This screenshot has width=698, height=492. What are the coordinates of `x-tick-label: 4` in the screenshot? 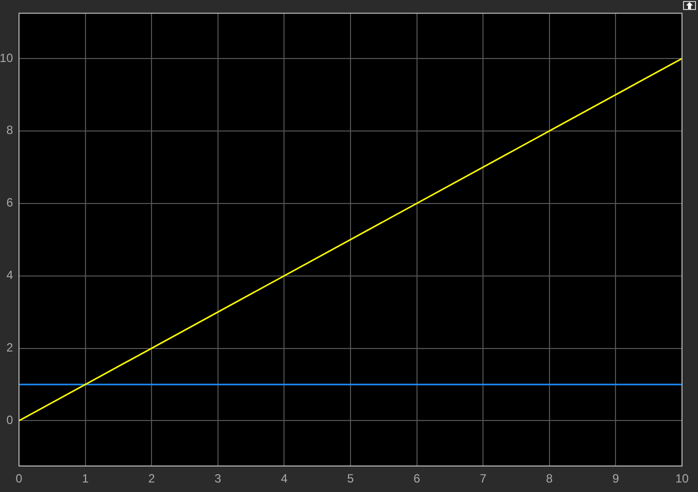 It's located at (284, 479).